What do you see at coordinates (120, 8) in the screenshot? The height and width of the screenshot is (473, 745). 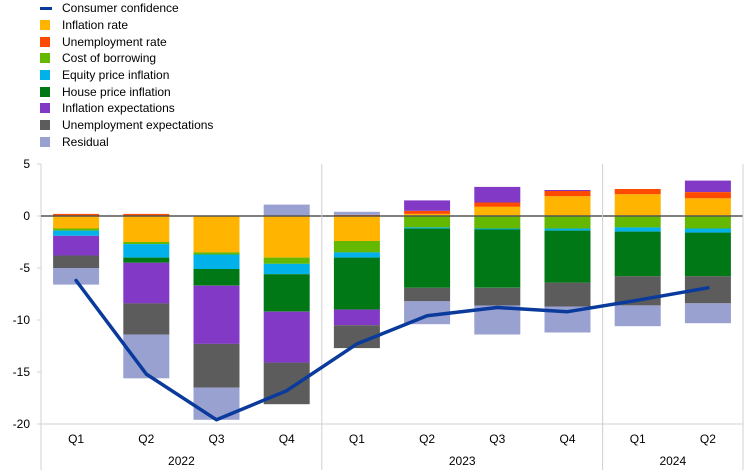 I see `legend-label: Consumer confidence` at bounding box center [120, 8].